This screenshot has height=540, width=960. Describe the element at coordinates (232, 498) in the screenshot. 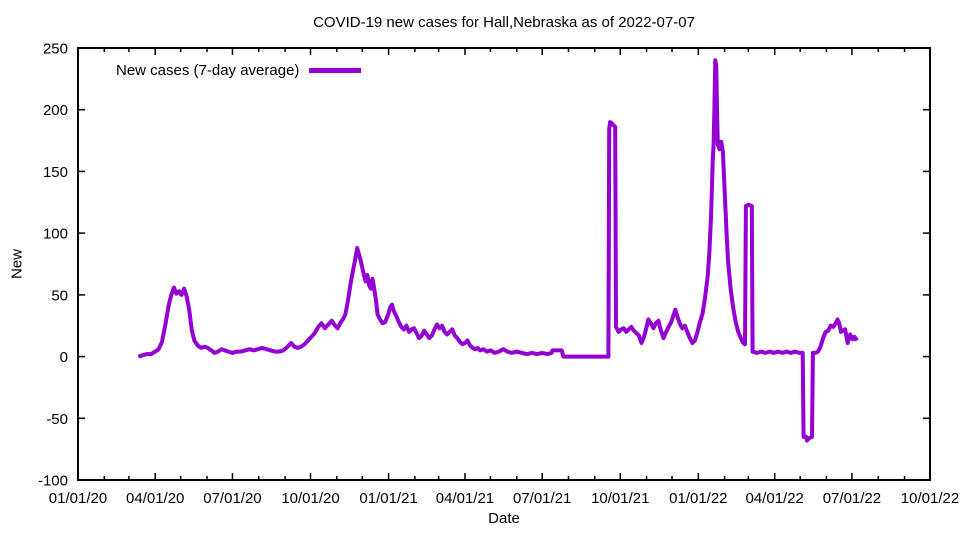

I see `x-tick-label: 07/01/20` at that location.